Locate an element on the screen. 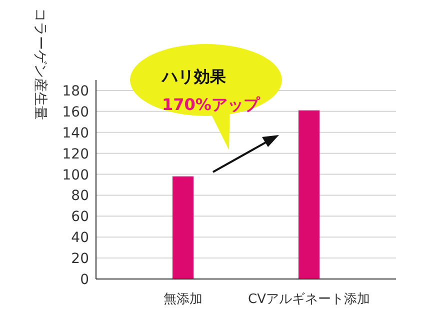 This screenshot has height=322, width=443. y-tick-label: 120 is located at coordinates (75, 154).